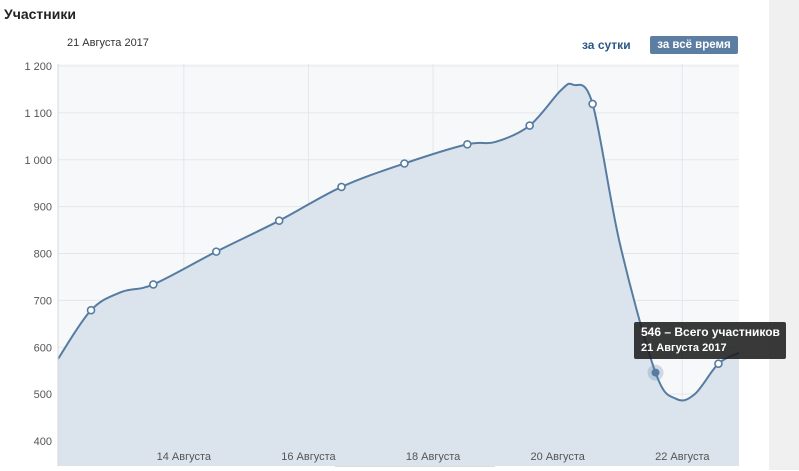  What do you see at coordinates (655, 372) in the screenshot?
I see `data-point-highlighted` at bounding box center [655, 372].